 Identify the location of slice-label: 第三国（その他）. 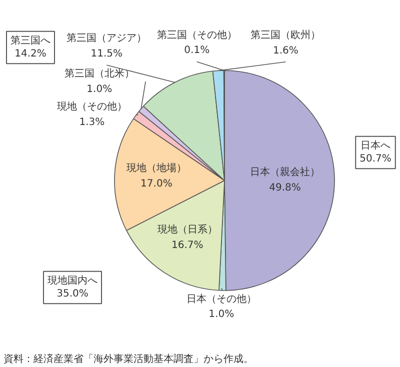
(196, 34).